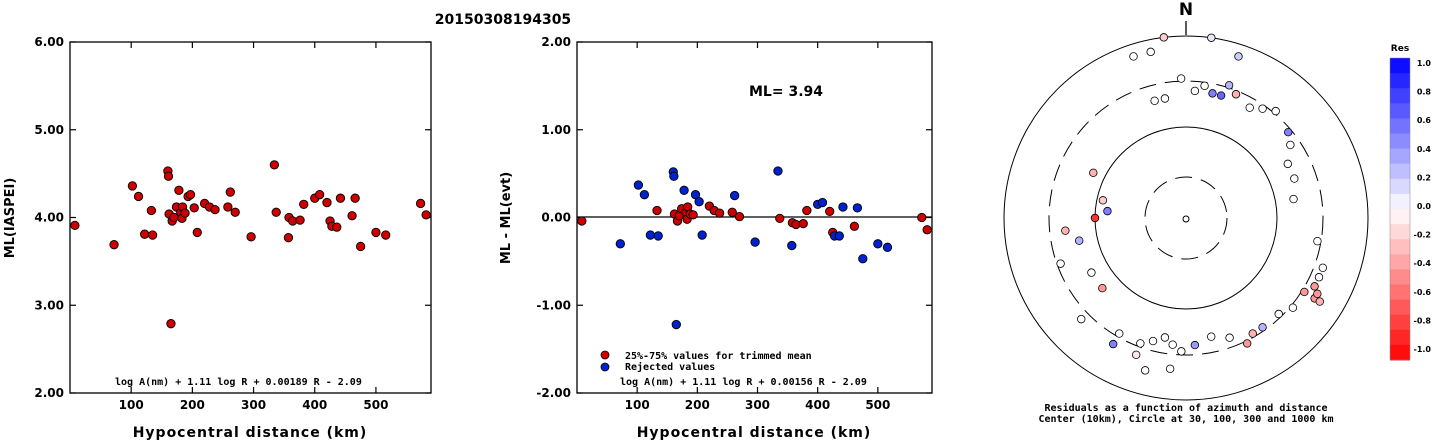 The height and width of the screenshot is (441, 1437). Describe the element at coordinates (49, 218) in the screenshot. I see `y-tick-label: 4.00` at that location.